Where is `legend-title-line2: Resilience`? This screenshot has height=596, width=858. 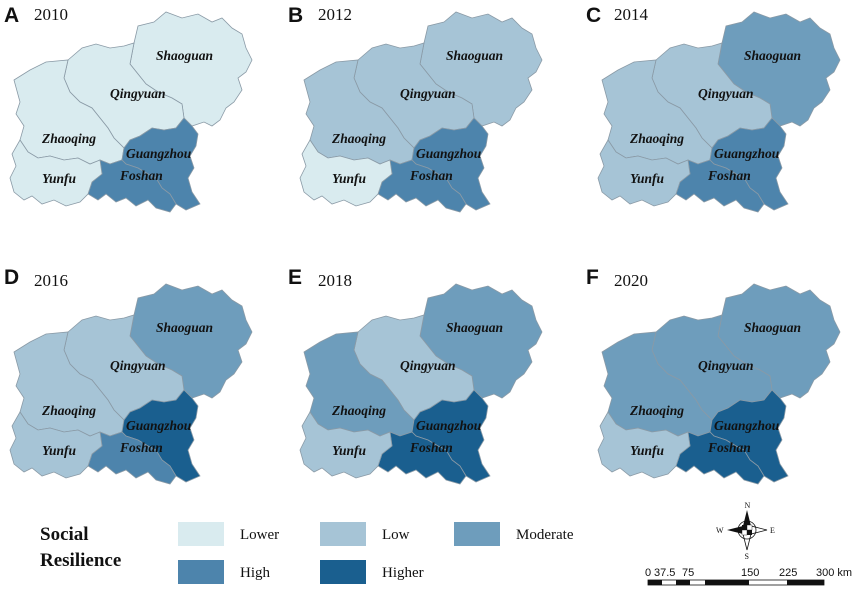 legend-title-line2: Resilience is located at coordinates (80, 560).